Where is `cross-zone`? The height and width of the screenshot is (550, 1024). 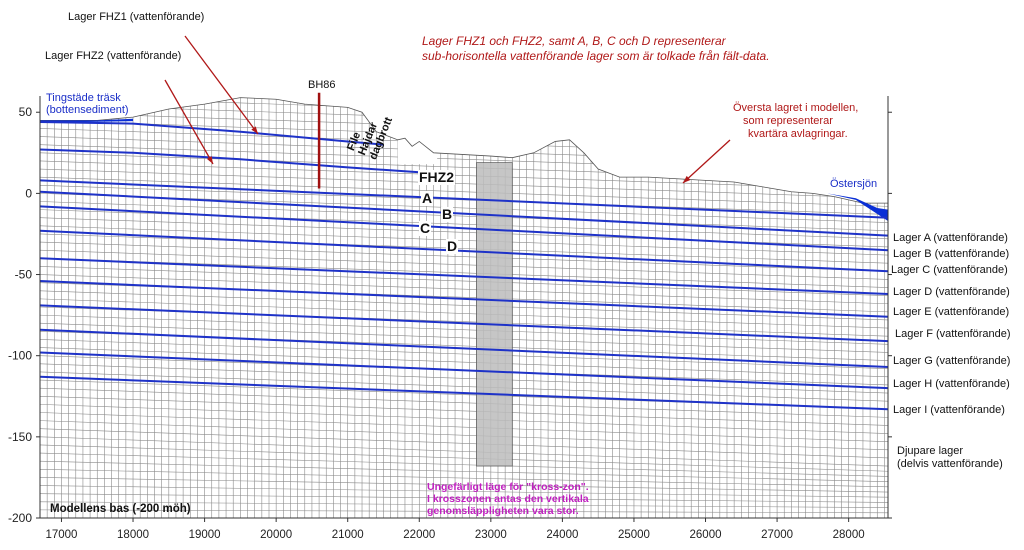
cross-zone is located at coordinates (494, 314).